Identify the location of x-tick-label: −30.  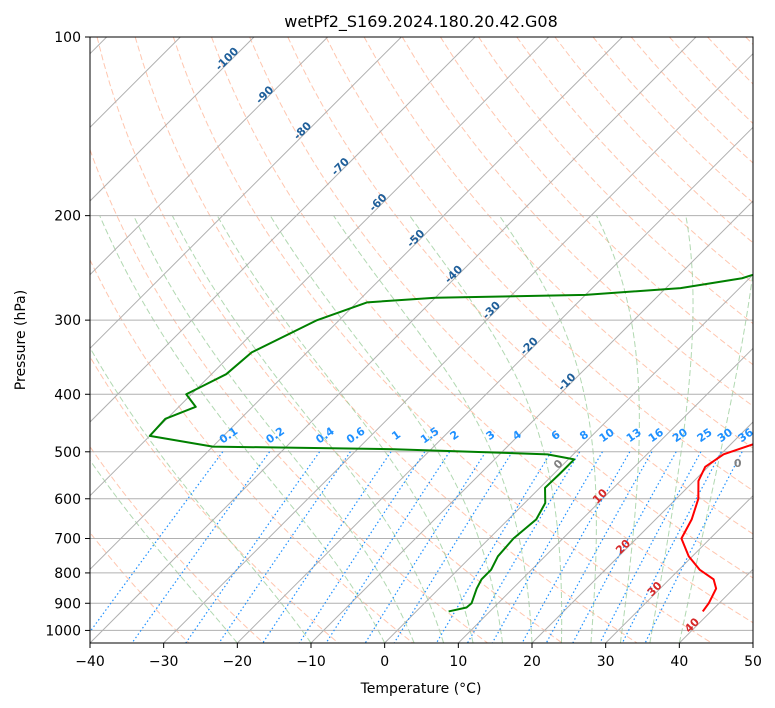
(164, 662).